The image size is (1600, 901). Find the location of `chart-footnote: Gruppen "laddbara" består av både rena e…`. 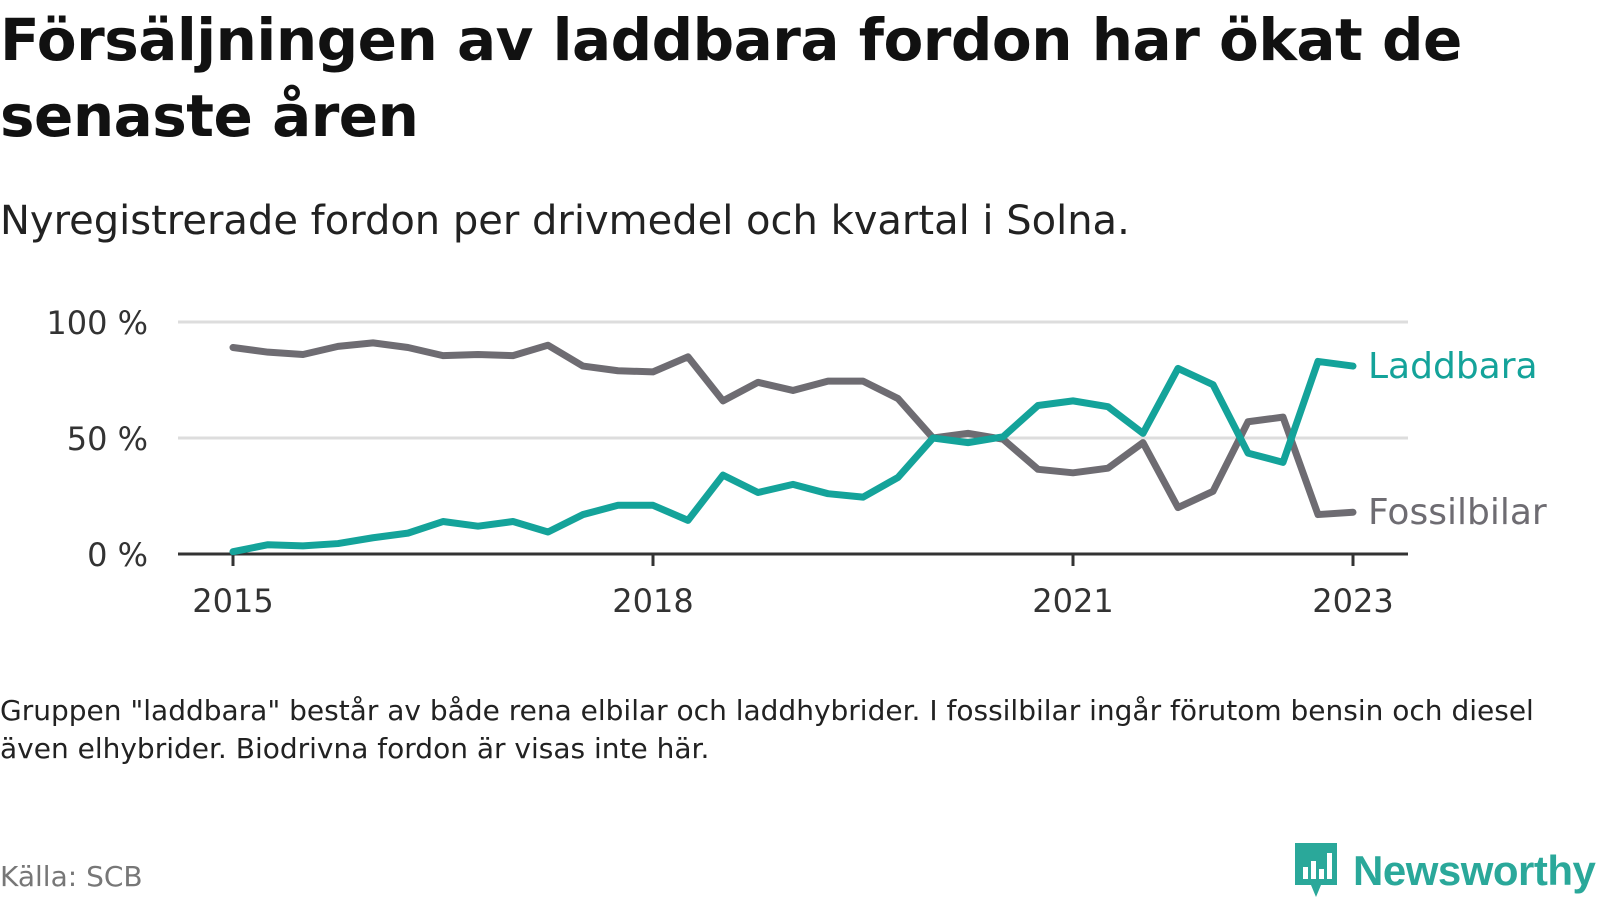

chart-footnote: Gruppen "laddbara" består av både rena e… is located at coordinates (767, 729).